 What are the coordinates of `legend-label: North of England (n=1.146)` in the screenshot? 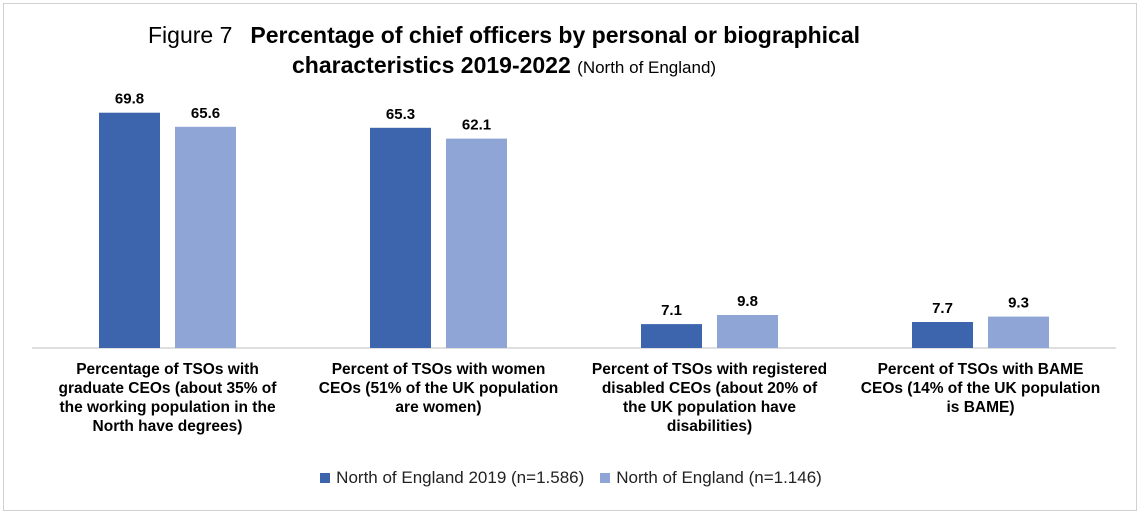 It's located at (719, 477).